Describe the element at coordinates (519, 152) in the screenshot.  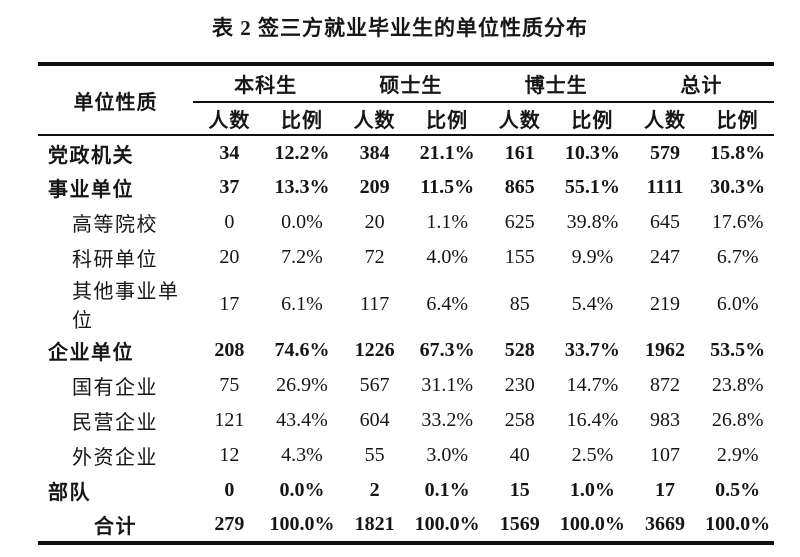
I see `cell-count: 161` at that location.